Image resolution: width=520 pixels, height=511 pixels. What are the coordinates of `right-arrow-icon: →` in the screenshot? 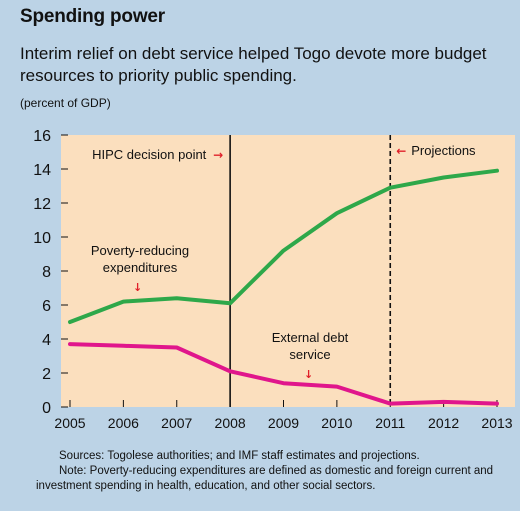 It's located at (218, 155).